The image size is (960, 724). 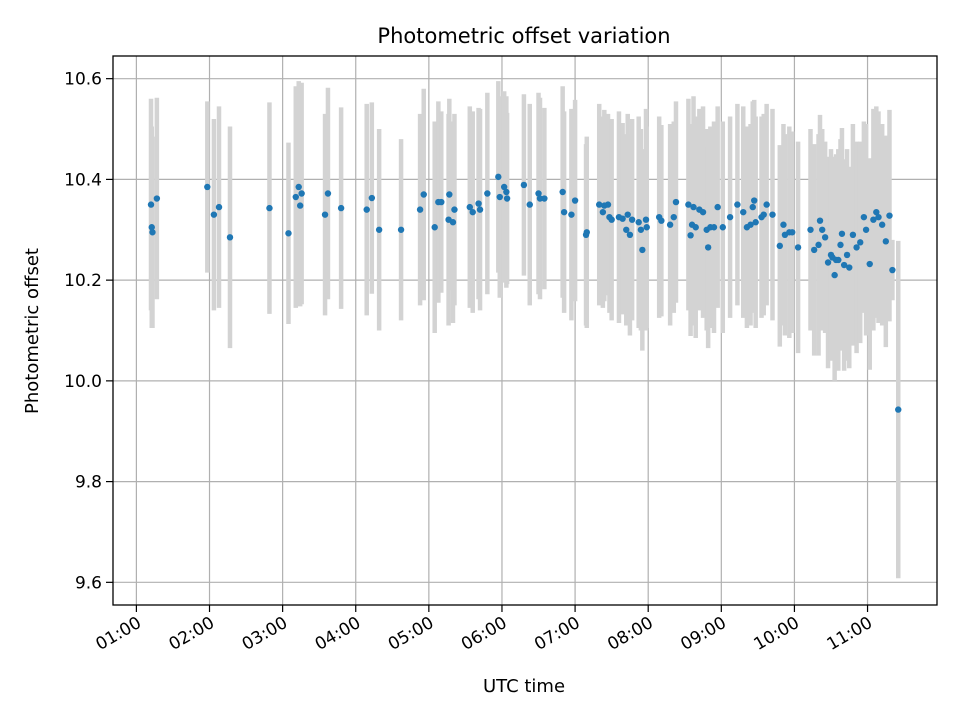 What do you see at coordinates (83, 382) in the screenshot?
I see `y-tick-label: 10.0` at bounding box center [83, 382].